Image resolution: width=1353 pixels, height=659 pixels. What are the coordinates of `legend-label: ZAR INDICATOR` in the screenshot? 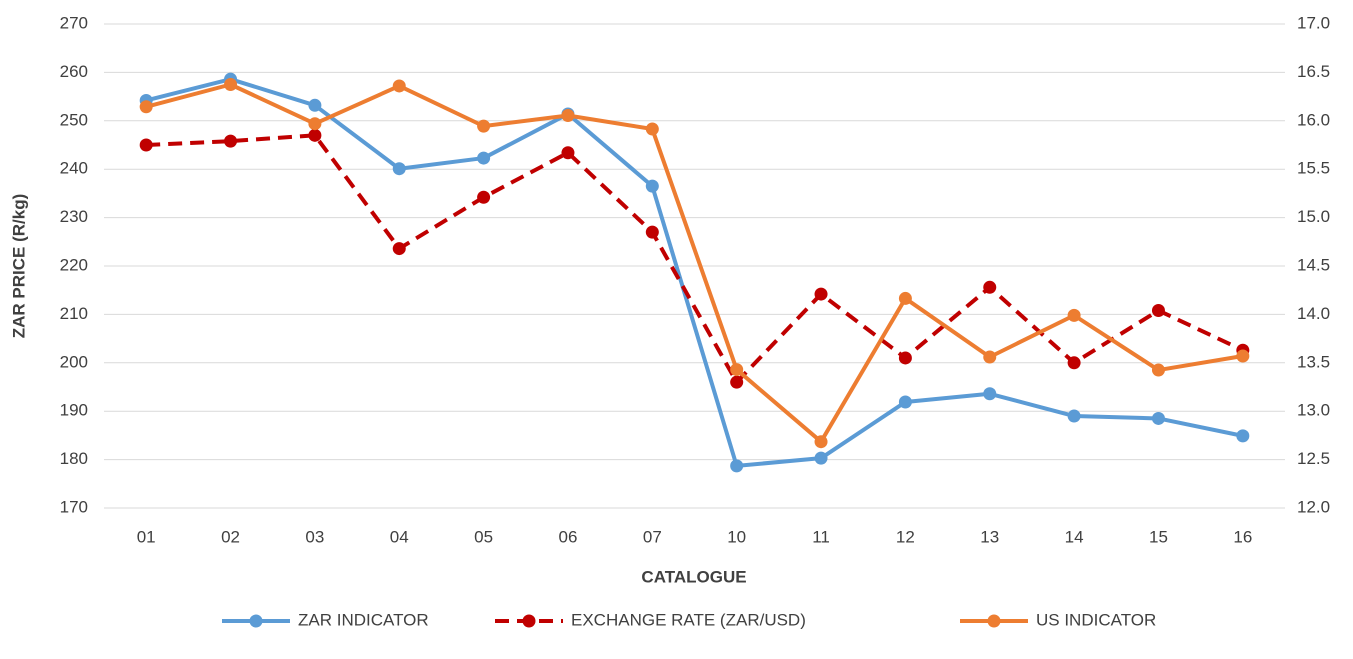 It's located at (363, 619).